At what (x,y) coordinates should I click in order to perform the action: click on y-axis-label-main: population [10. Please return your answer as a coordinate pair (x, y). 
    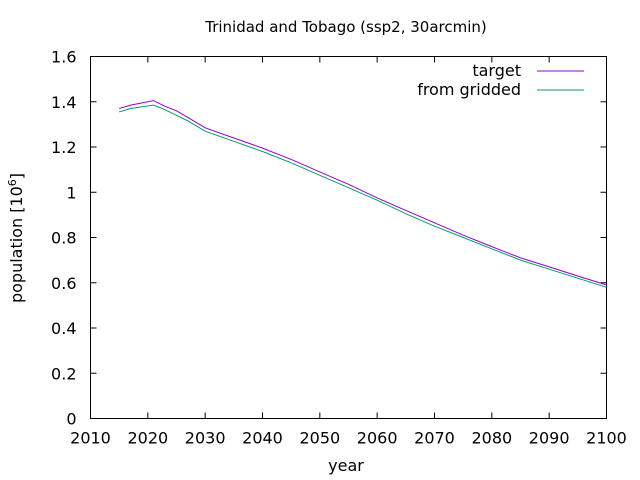
    Looking at the image, I should click on (16, 244).